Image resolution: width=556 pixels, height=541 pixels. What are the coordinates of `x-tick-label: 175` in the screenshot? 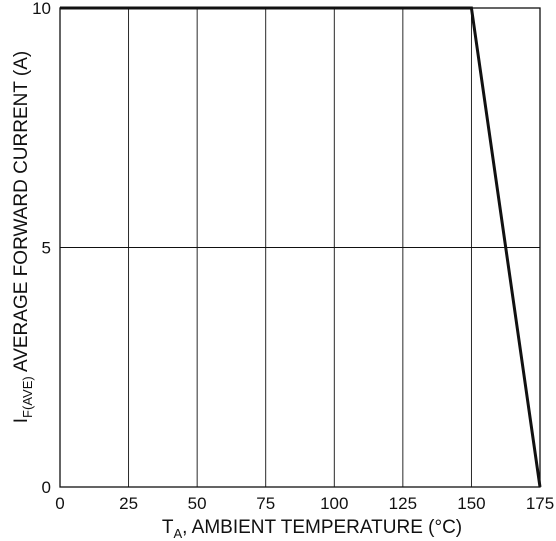 It's located at (540, 503).